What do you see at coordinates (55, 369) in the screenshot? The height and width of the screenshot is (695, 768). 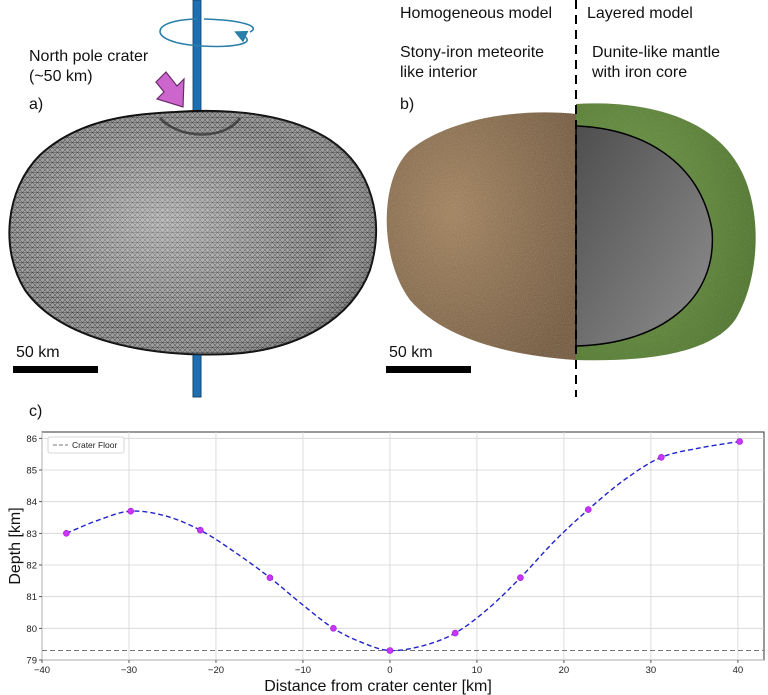 I see `scale-bar-a` at bounding box center [55, 369].